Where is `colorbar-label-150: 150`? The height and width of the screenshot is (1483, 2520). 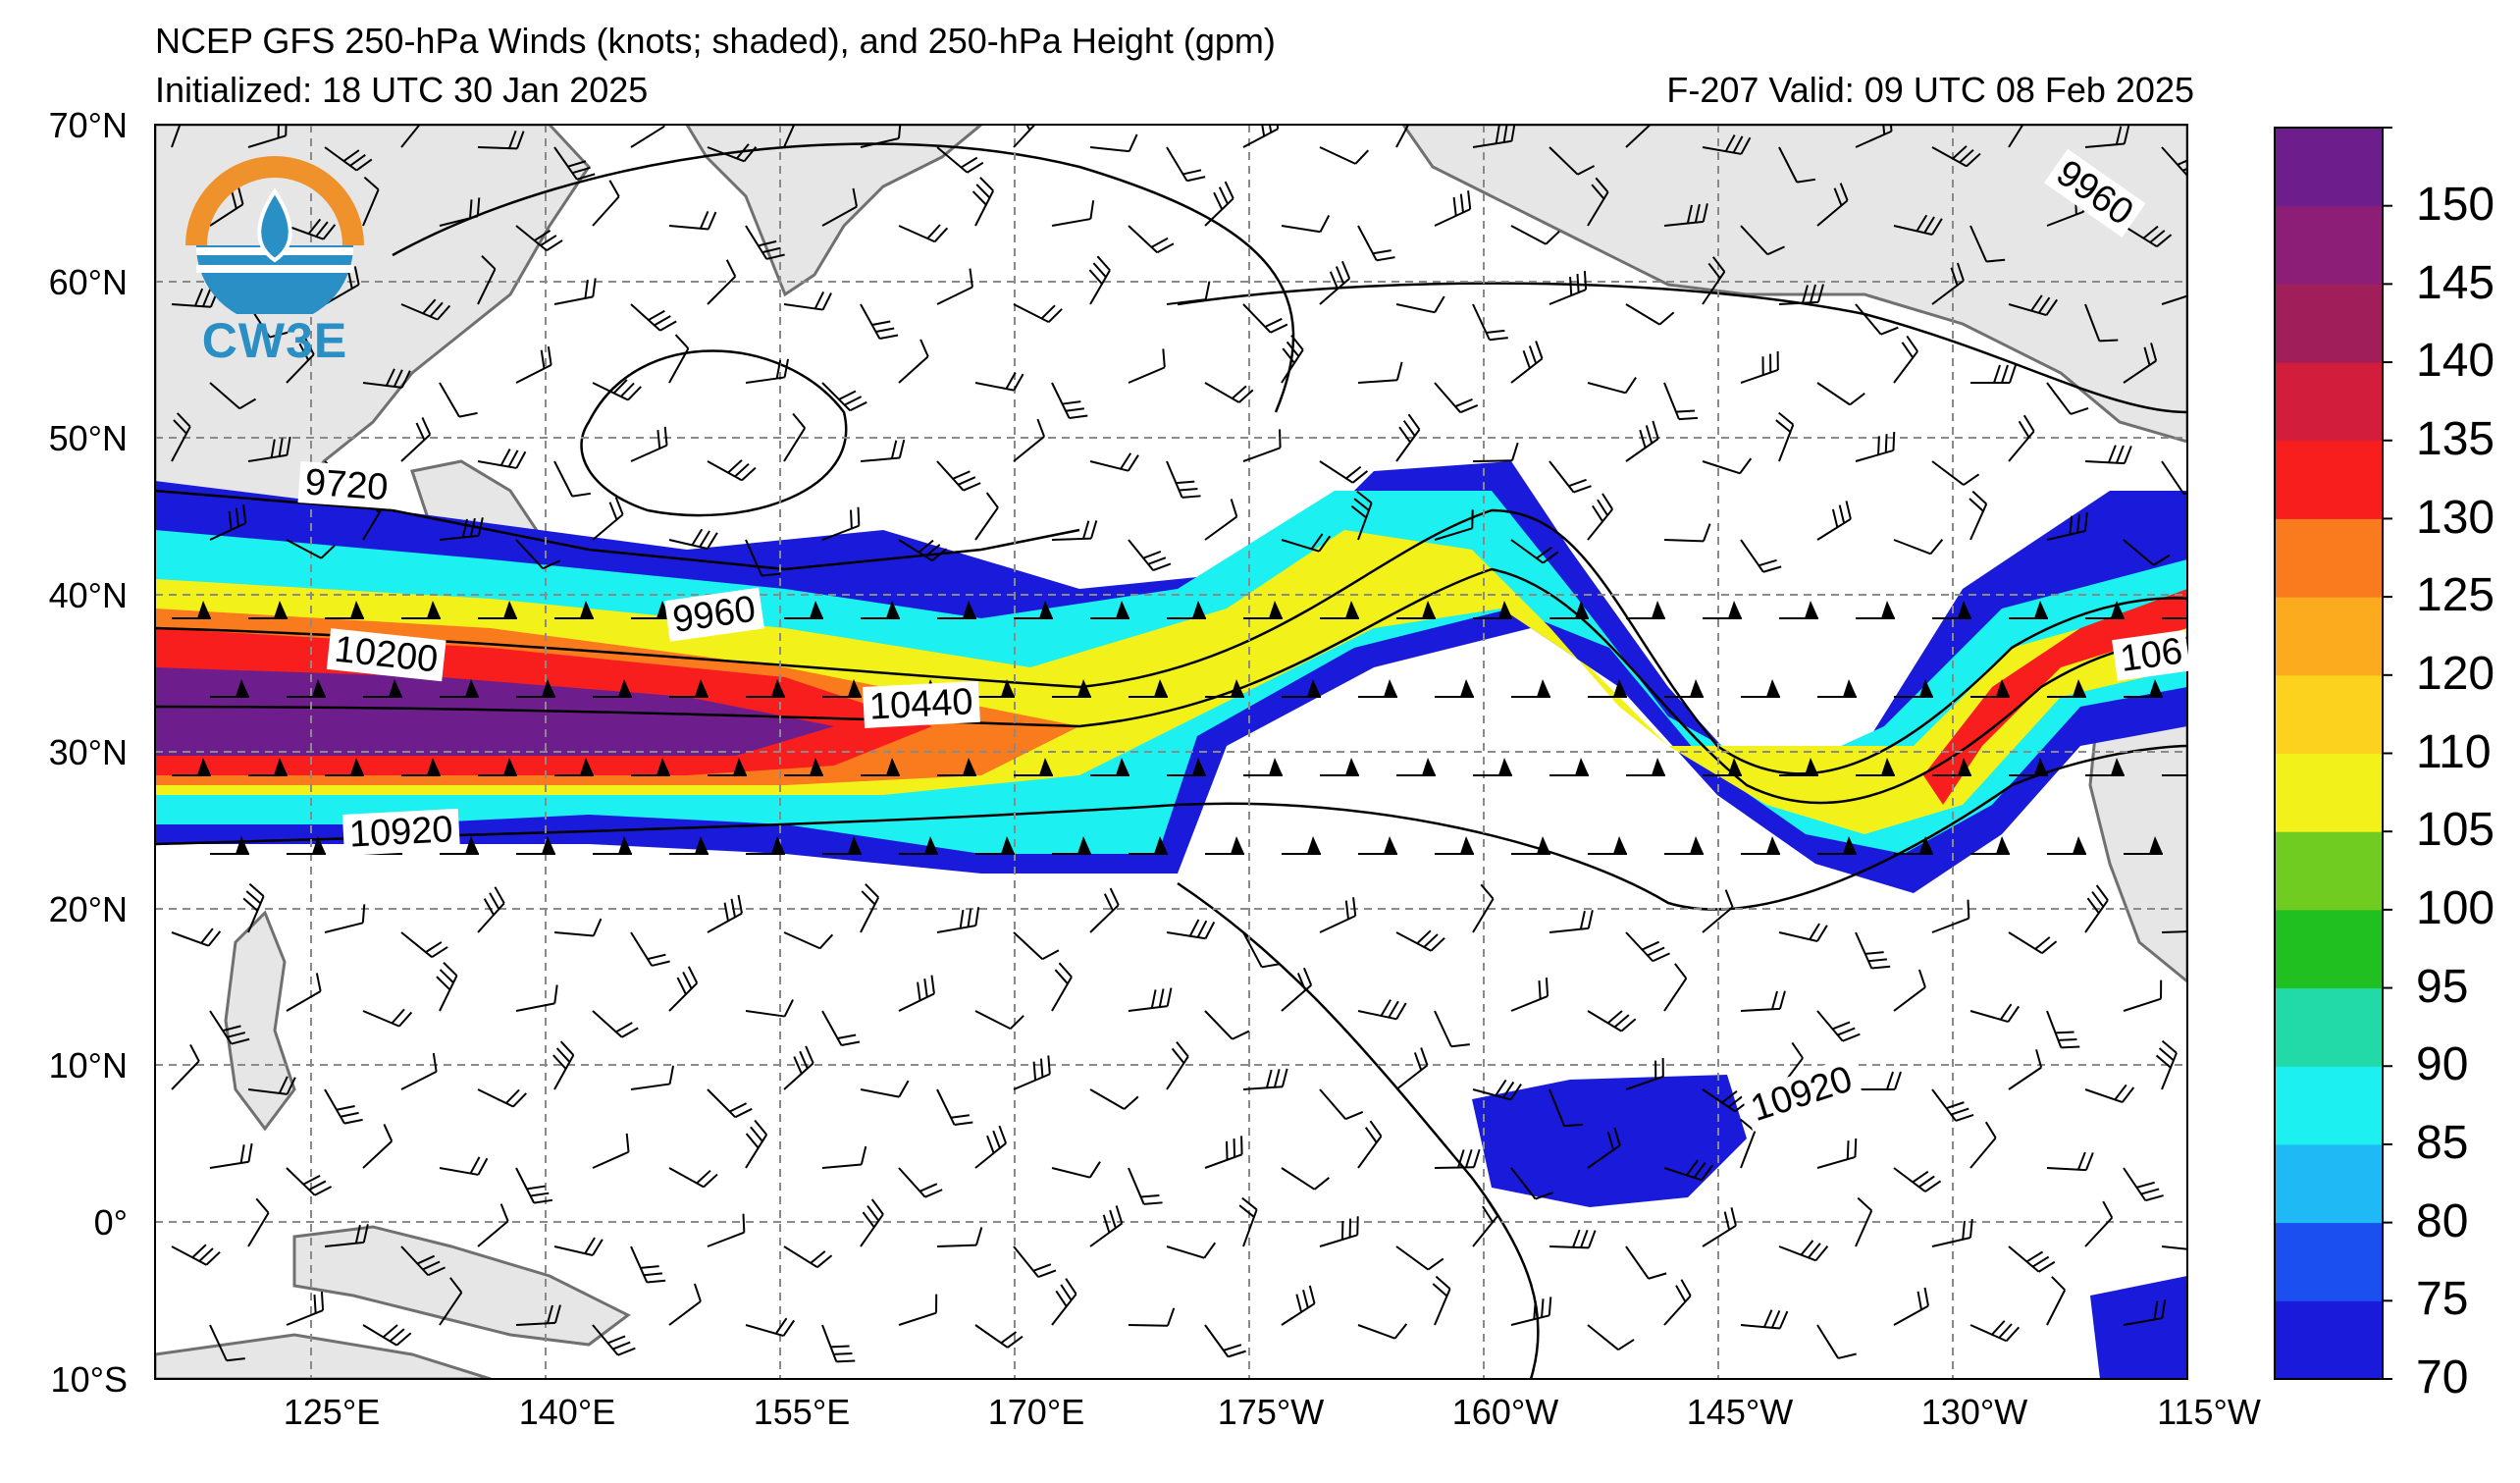
colorbar-label-150: 150 is located at coordinates (2455, 205).